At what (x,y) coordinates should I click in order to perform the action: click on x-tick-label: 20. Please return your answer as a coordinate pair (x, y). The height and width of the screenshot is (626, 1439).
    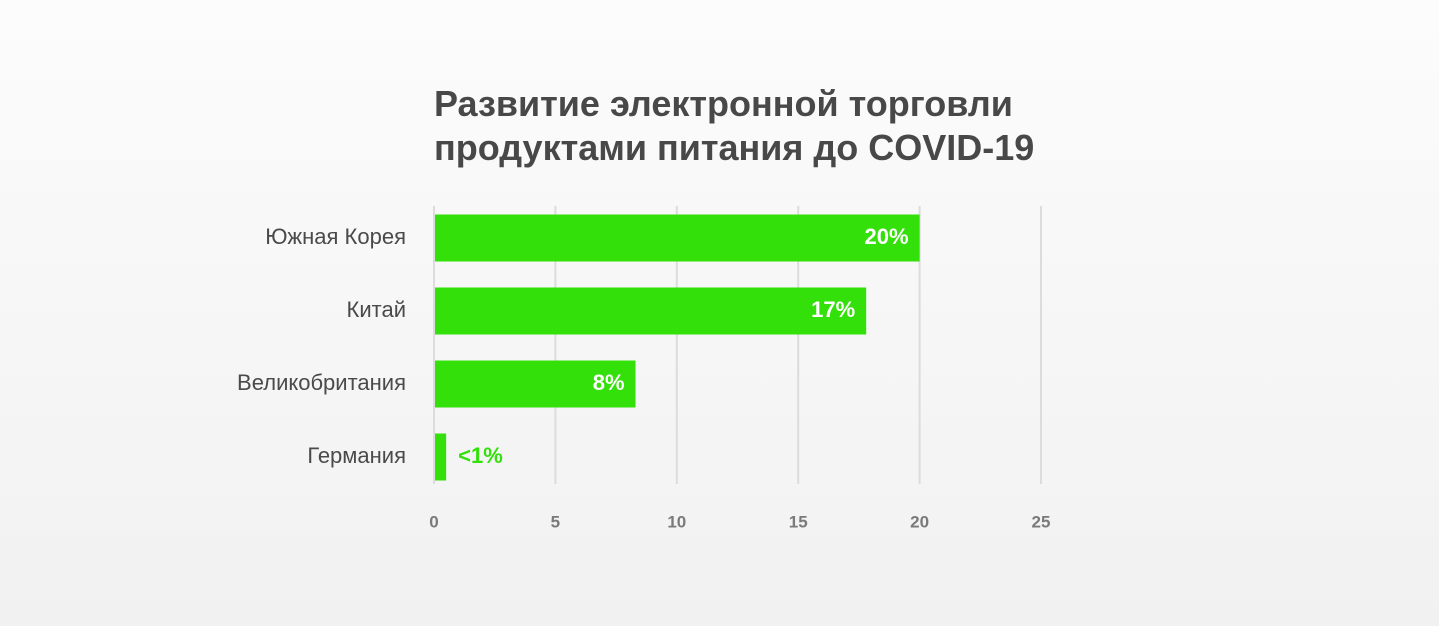
    Looking at the image, I should click on (919, 521).